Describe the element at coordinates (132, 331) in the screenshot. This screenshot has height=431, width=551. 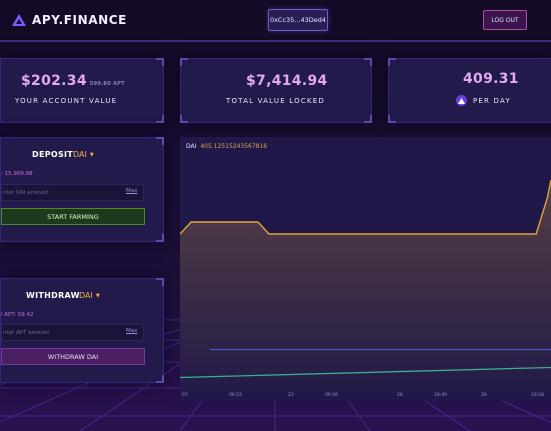
I see `withdraw-max-link: Max` at that location.